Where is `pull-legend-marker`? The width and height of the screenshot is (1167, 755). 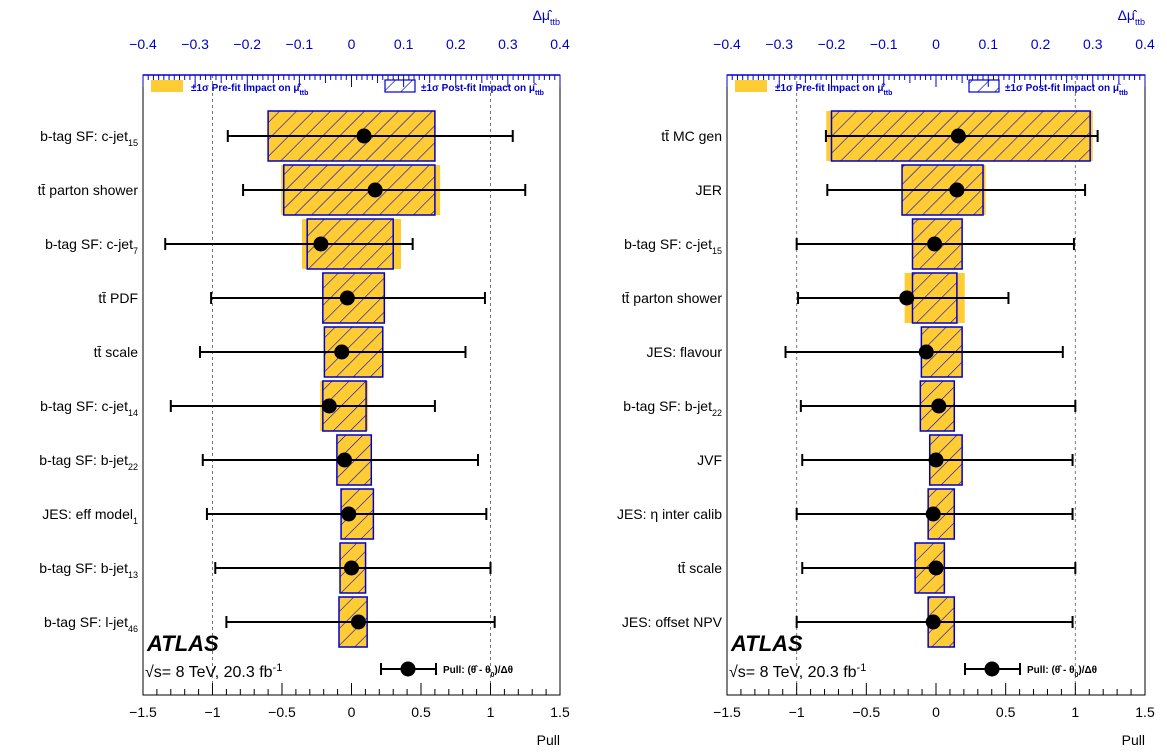 pull-legend-marker is located at coordinates (992, 669).